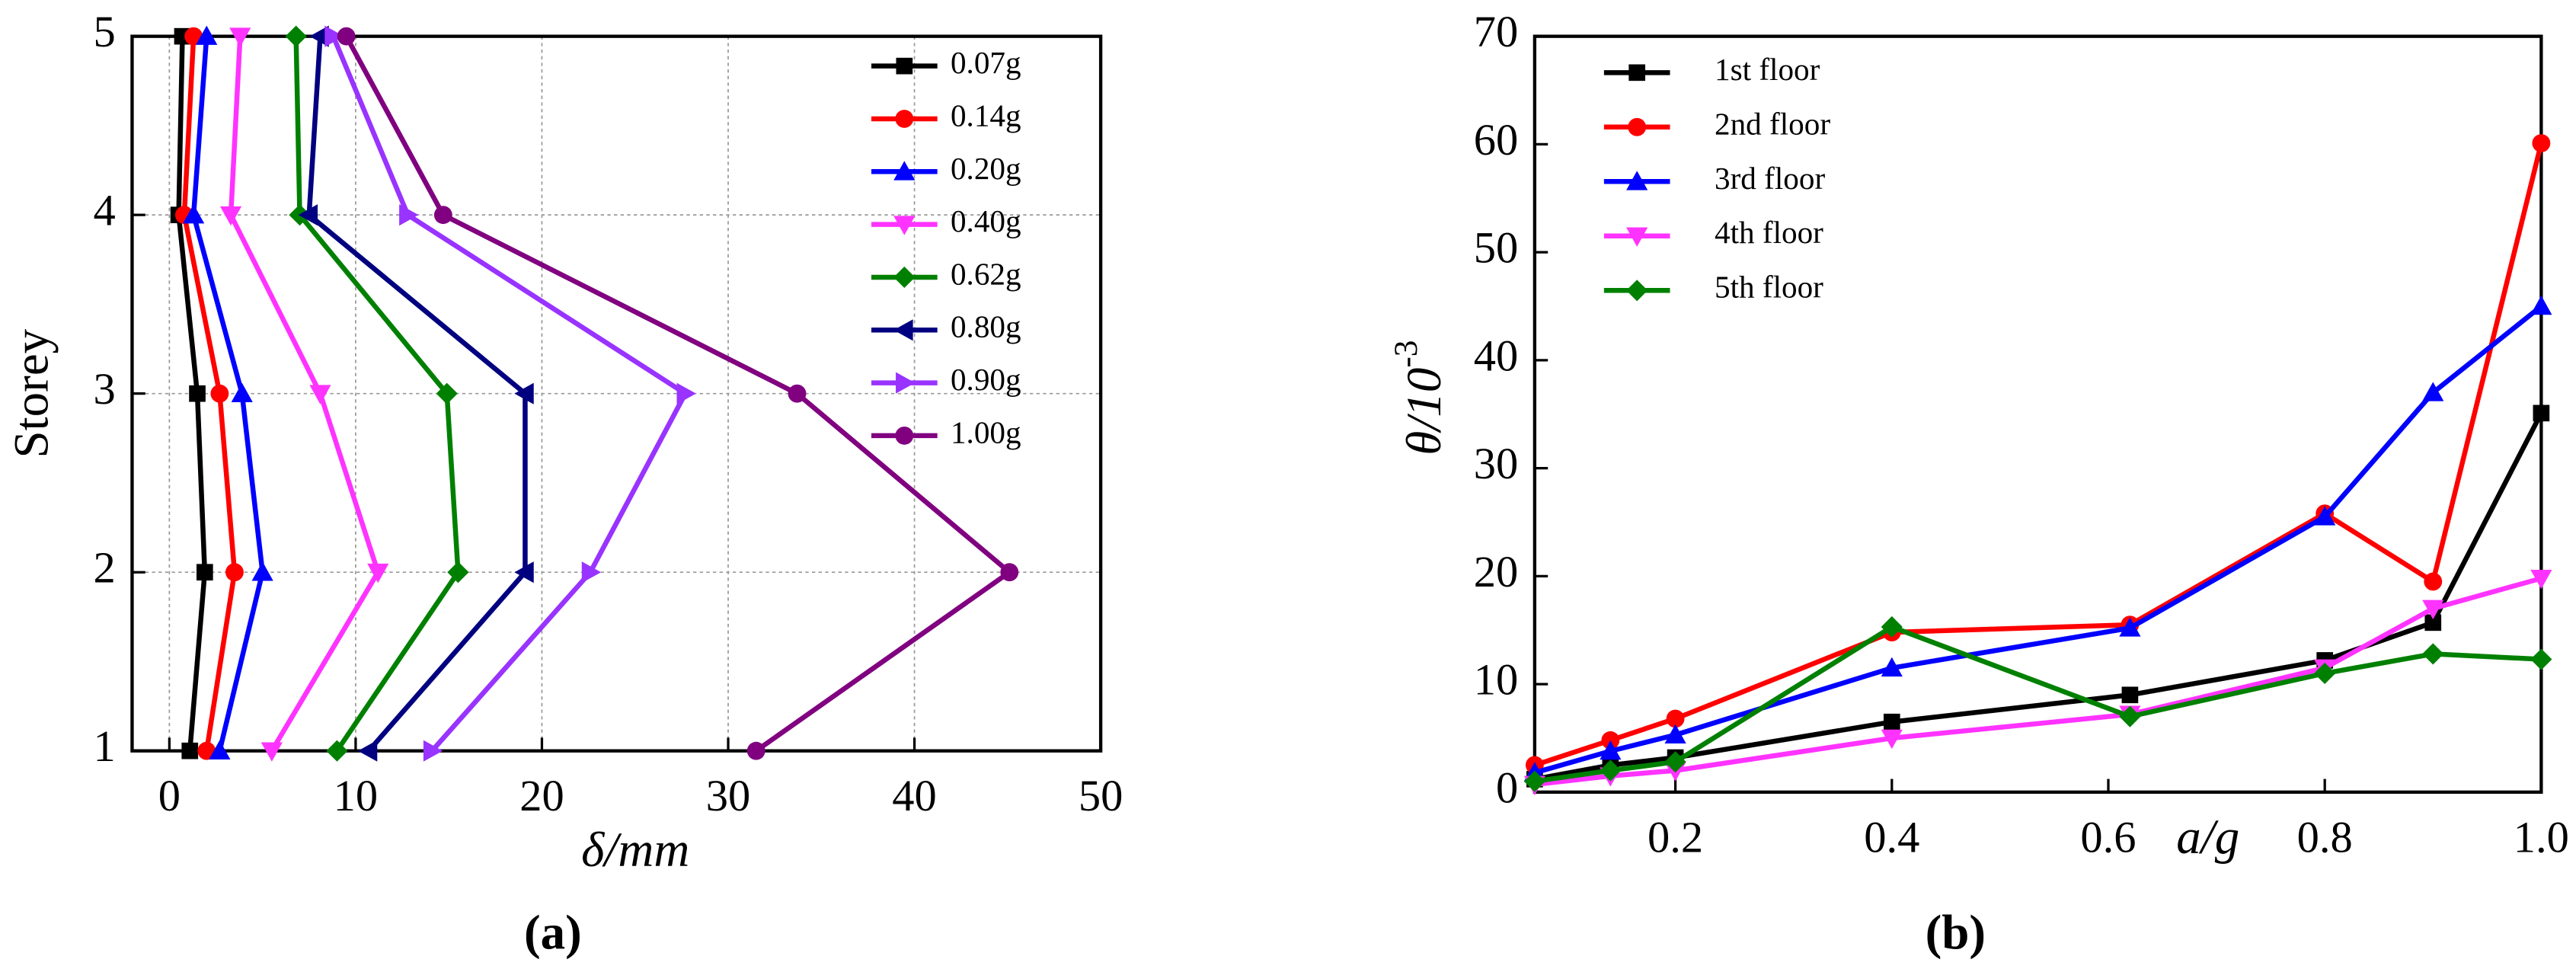  Describe the element at coordinates (1891, 837) in the screenshot. I see `x-tick-label: 0.4` at that location.